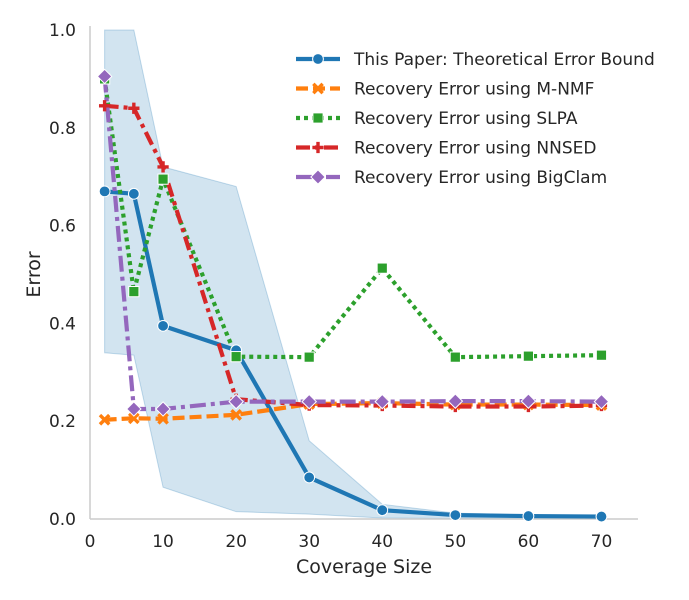  I want to click on x-tick-label: 30, so click(309, 542).